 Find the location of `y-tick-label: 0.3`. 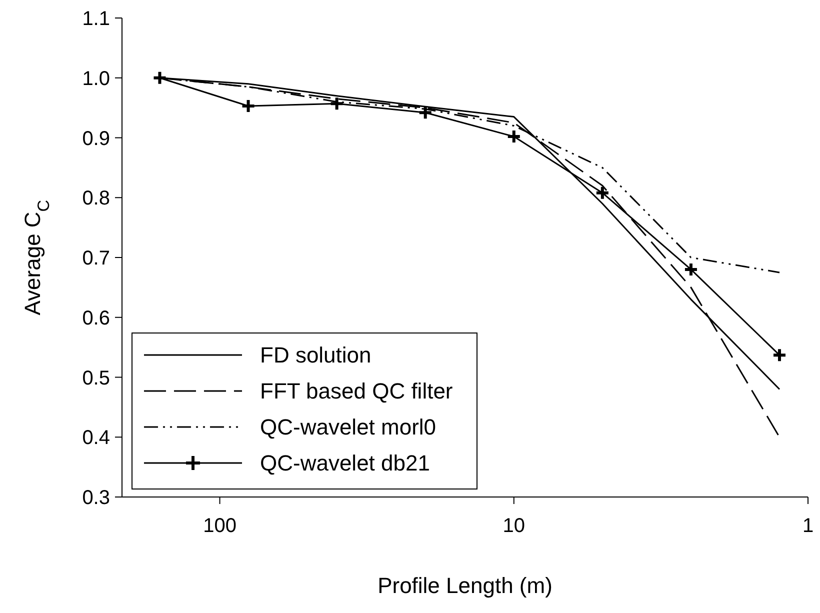

y-tick-label: 0.3 is located at coordinates (96, 498).